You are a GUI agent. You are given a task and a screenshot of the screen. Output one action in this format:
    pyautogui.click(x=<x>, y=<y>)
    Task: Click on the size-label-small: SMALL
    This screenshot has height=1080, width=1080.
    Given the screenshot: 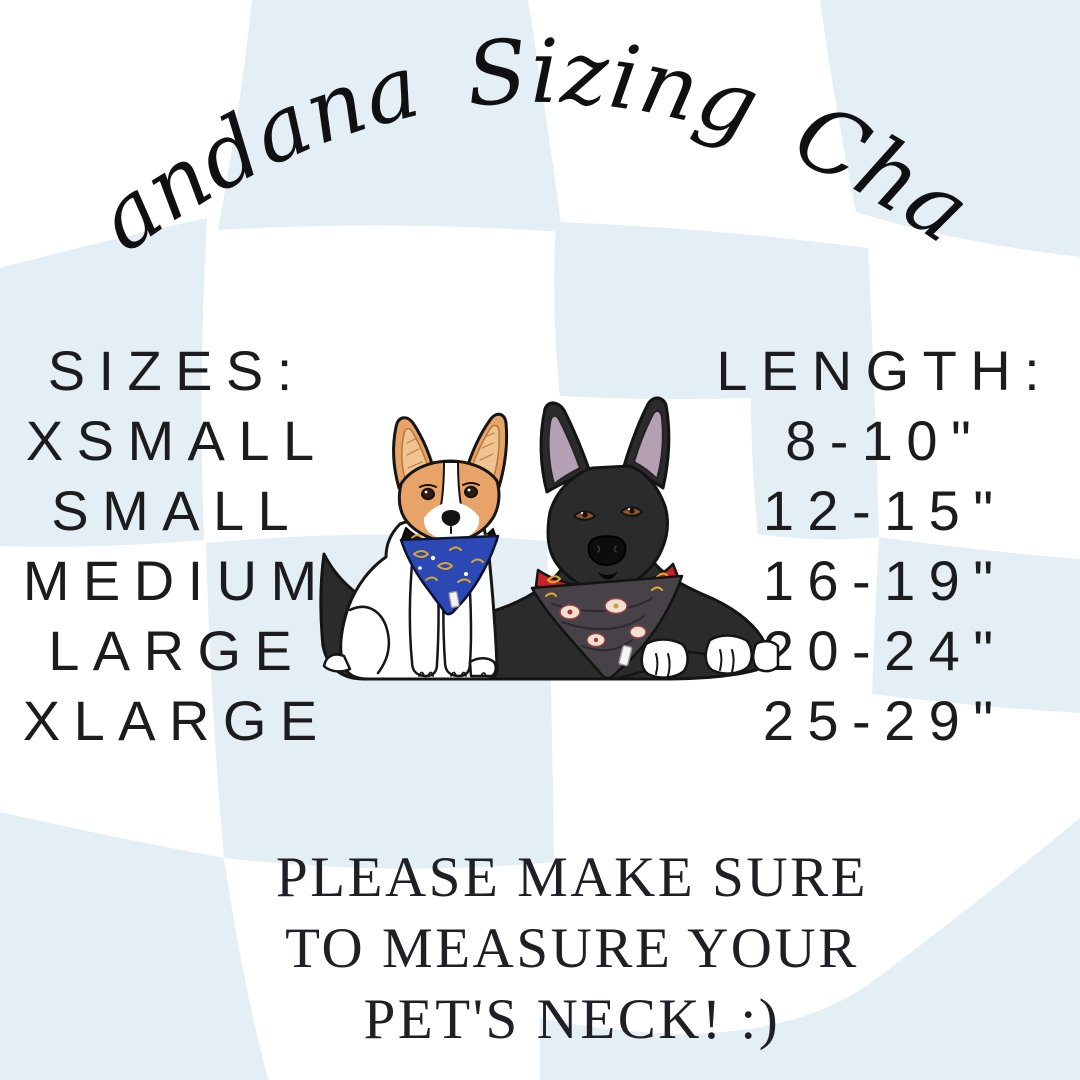 What is the action you would take?
    pyautogui.click(x=177, y=510)
    